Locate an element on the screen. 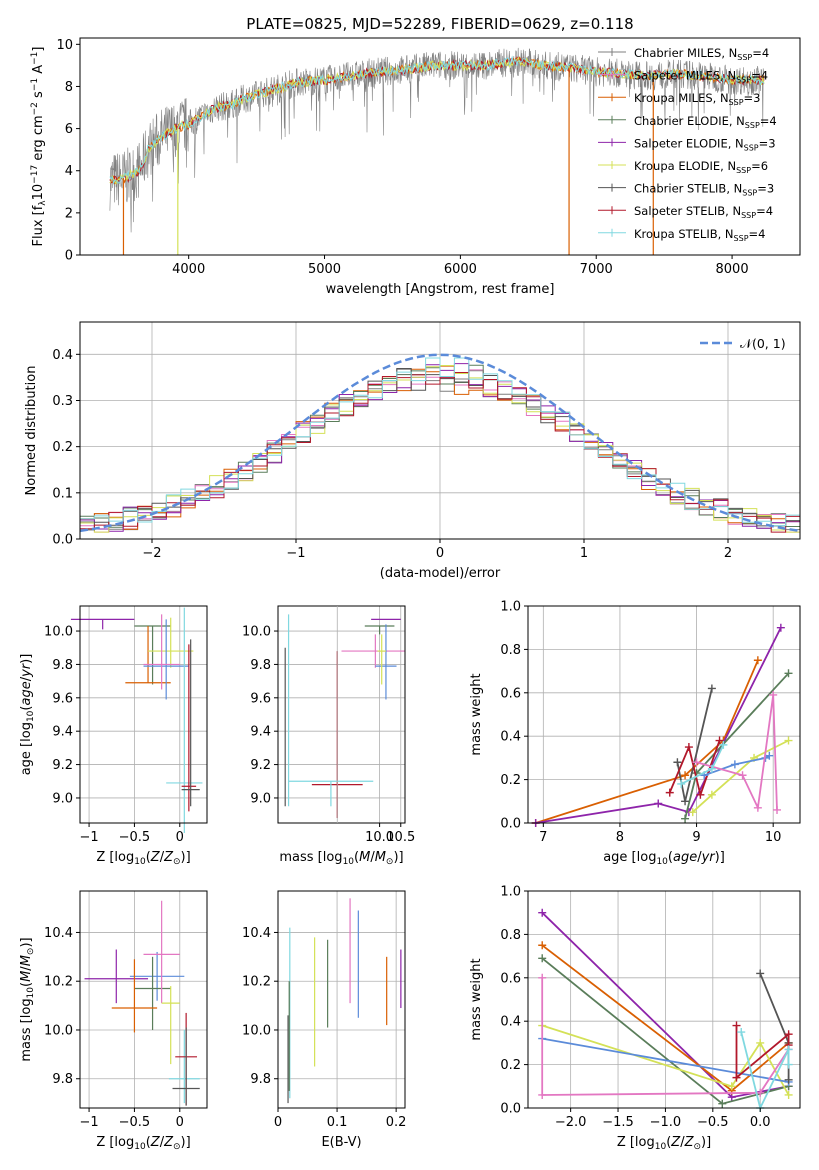  spectrum-x-label: wavelength [Angstrom, rest frame] is located at coordinates (440, 289).